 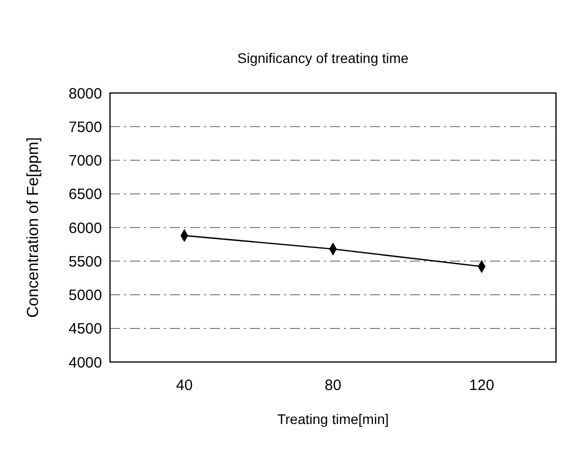 What do you see at coordinates (33, 227) in the screenshot?
I see `y-axis-title: Concentration of Fe[ppm]` at bounding box center [33, 227].